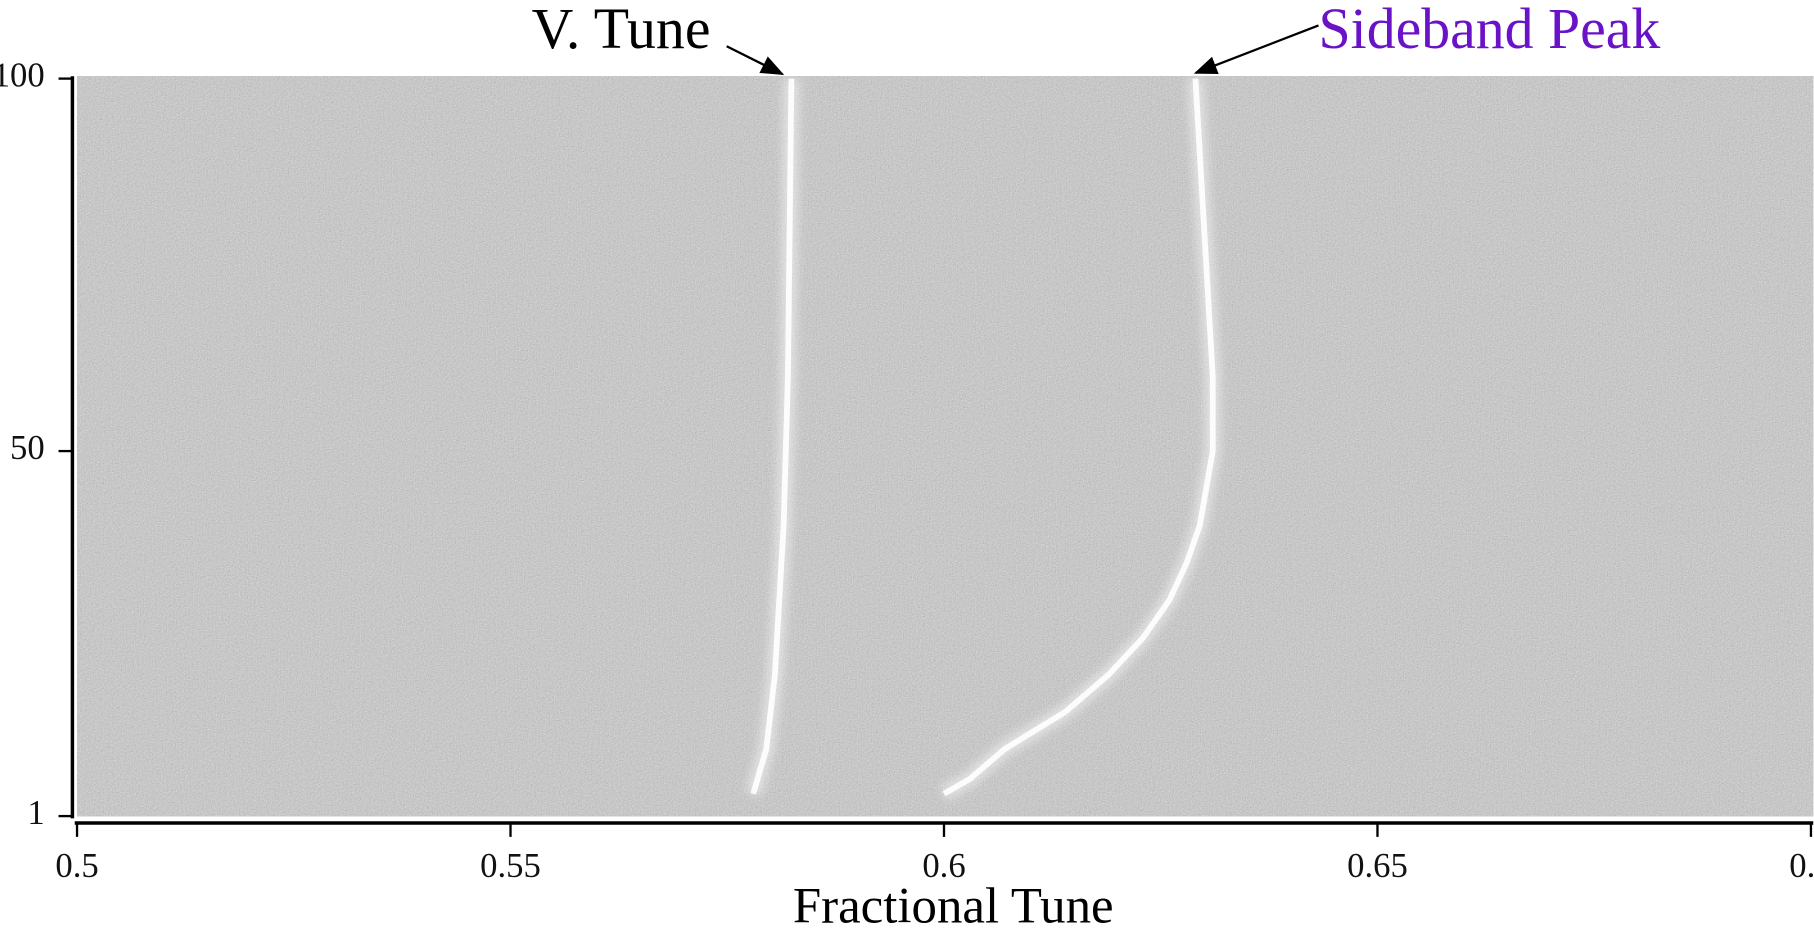 The height and width of the screenshot is (934, 1814). I want to click on x-tick-label: 0.55, so click(510, 866).